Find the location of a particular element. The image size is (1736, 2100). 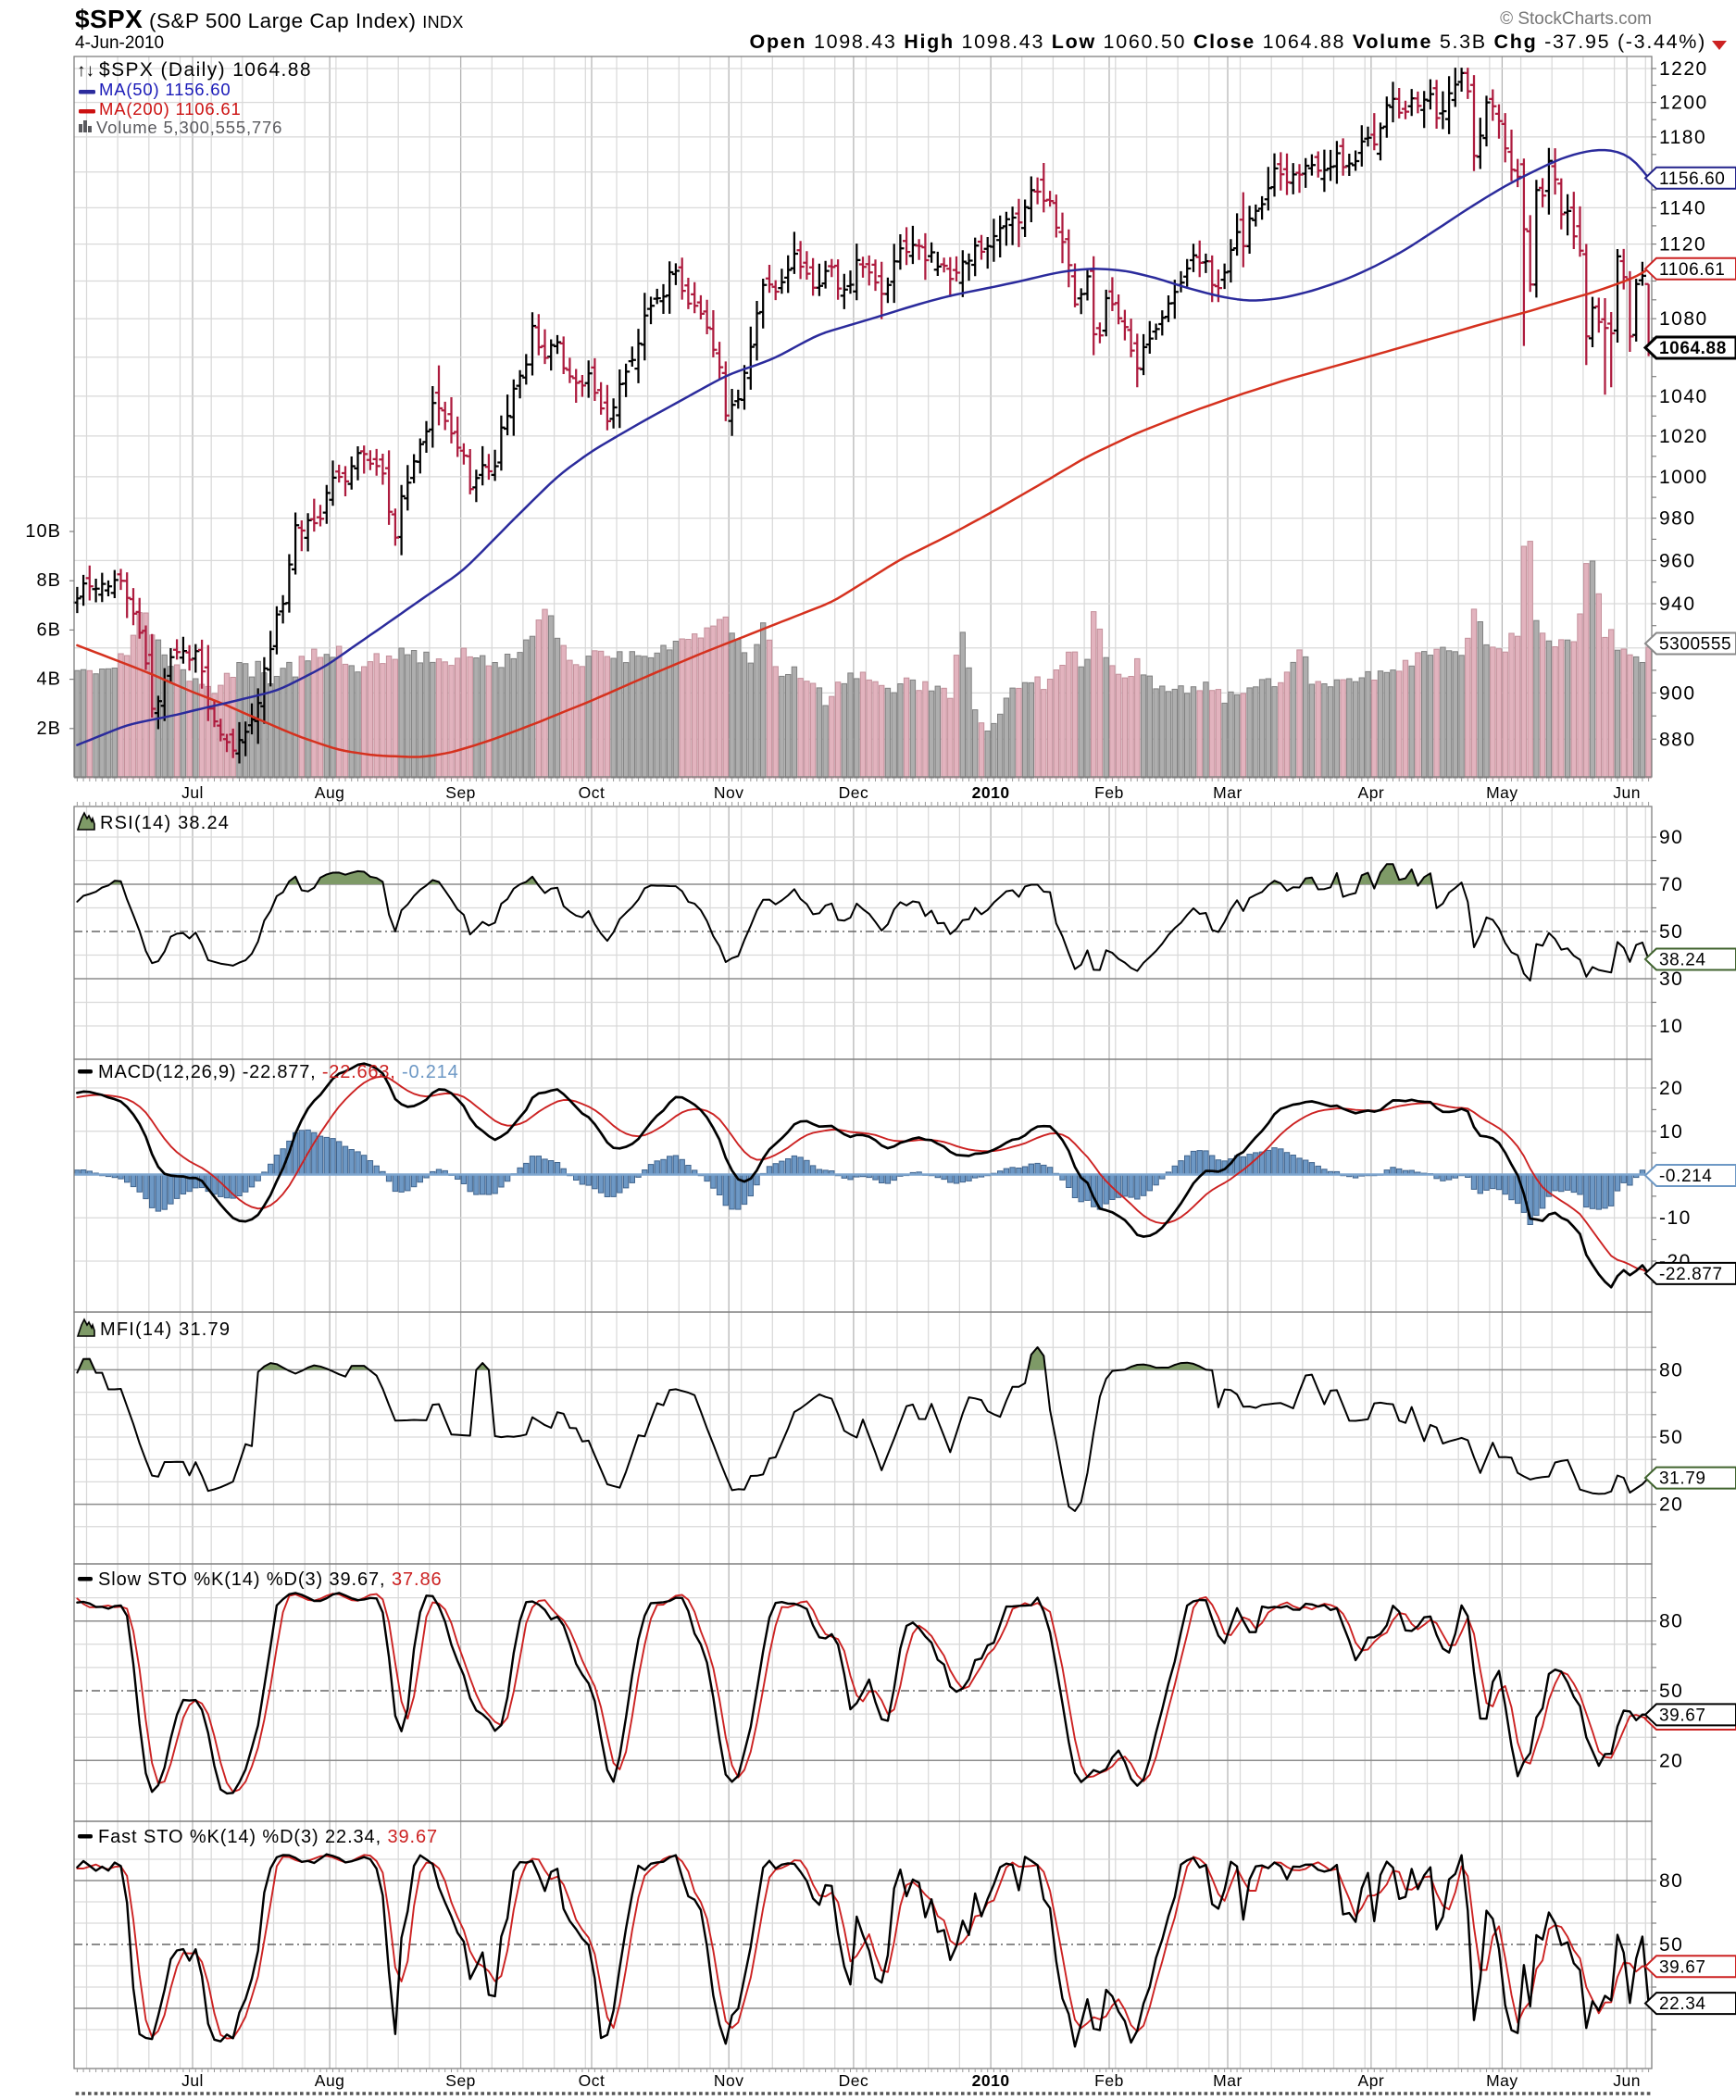

svg-text: $SPX (Daily) 1064.88 is located at coordinates (205, 70).